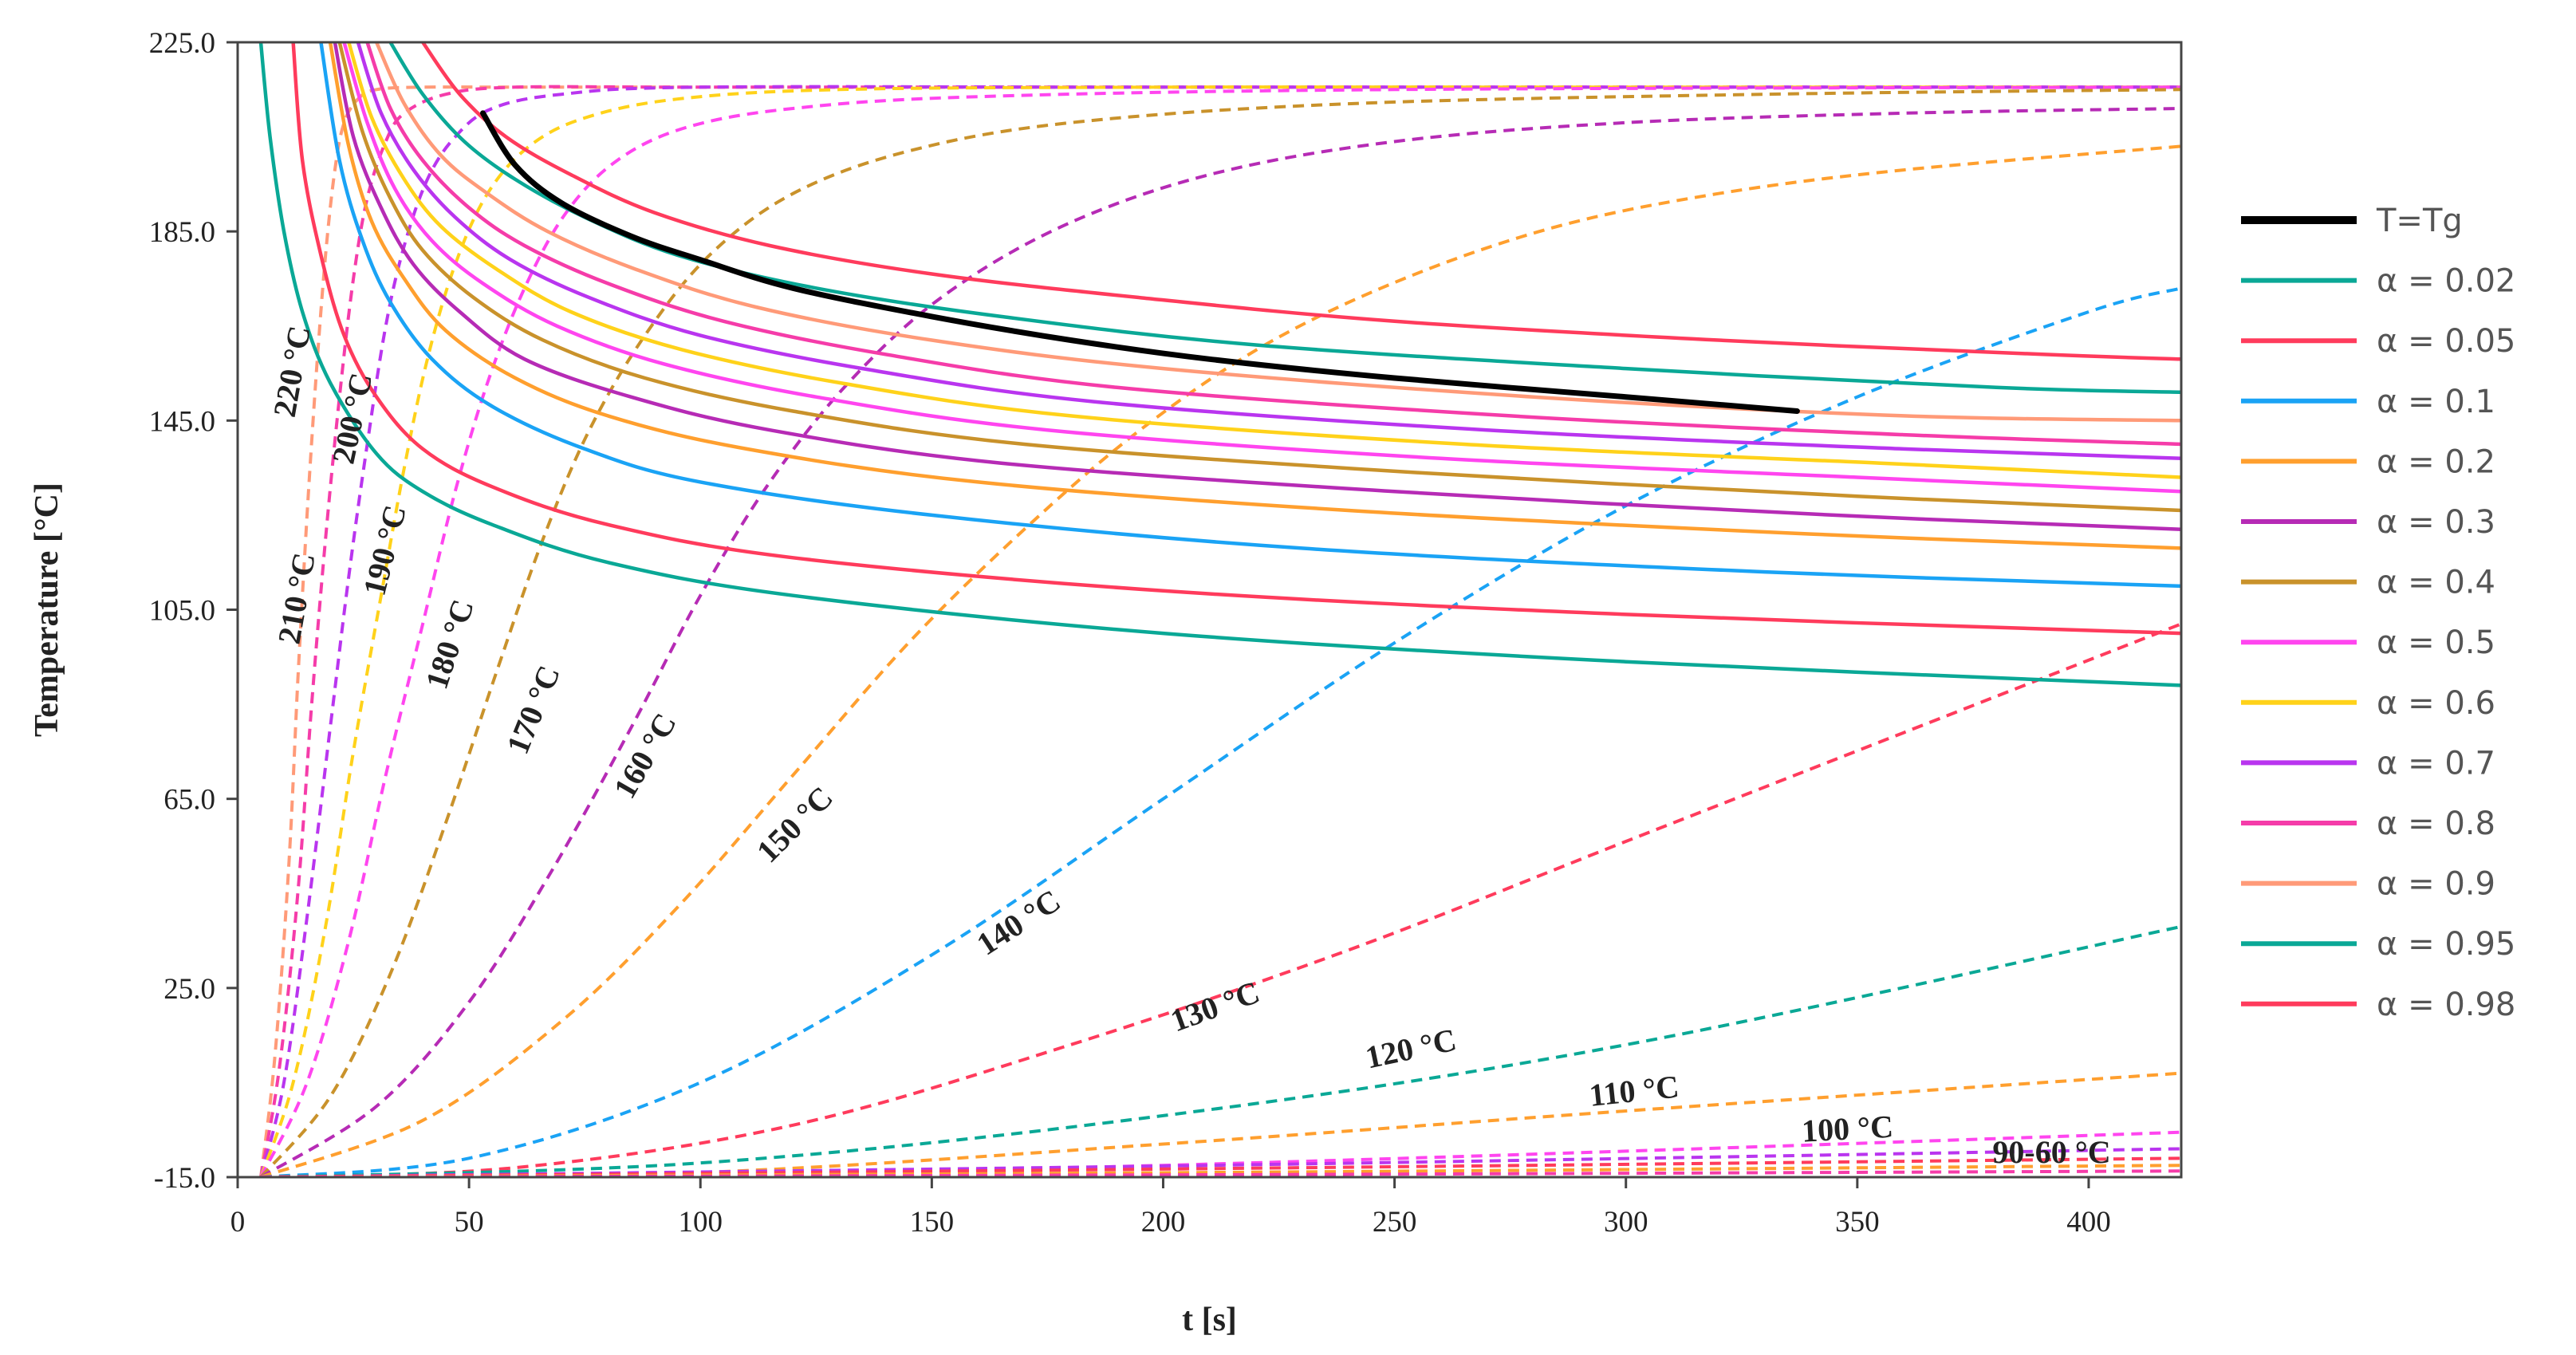 The image size is (2576, 1355). What do you see at coordinates (1163, 1222) in the screenshot?
I see `x-tick-label: 200` at bounding box center [1163, 1222].